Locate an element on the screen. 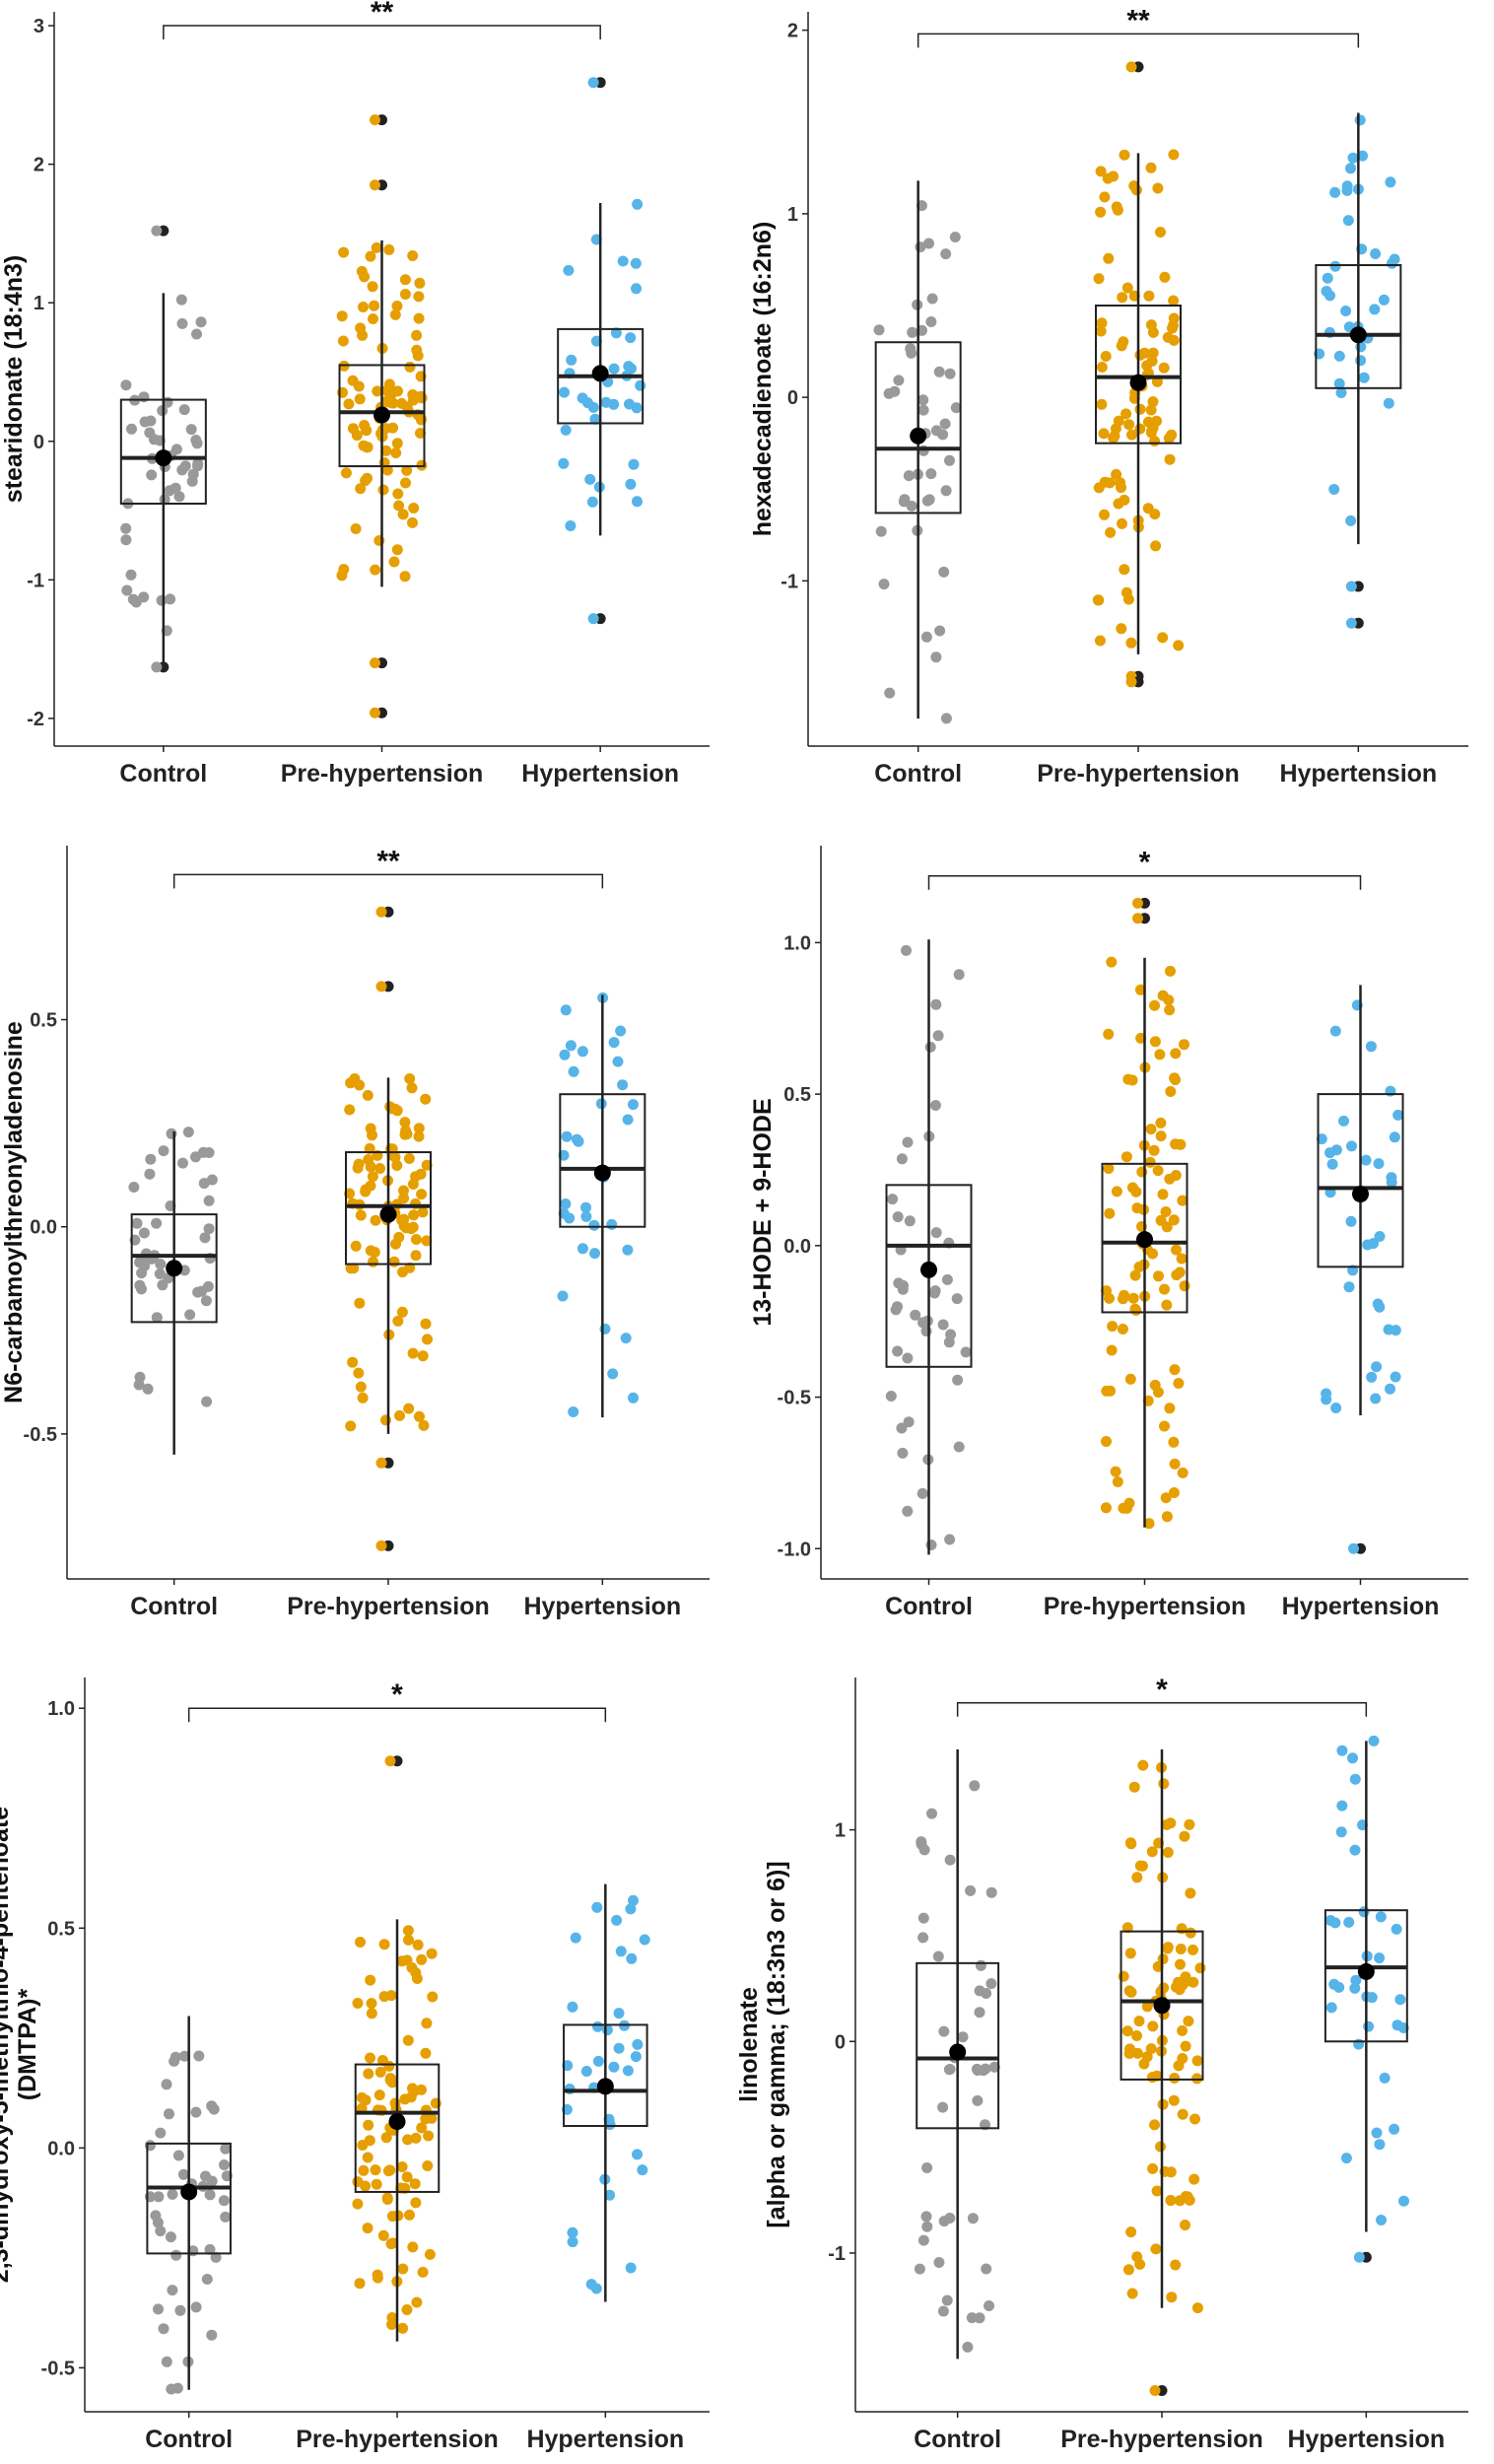 The image size is (1494, 2464). y-tick-label: 1.0 is located at coordinates (797, 943).